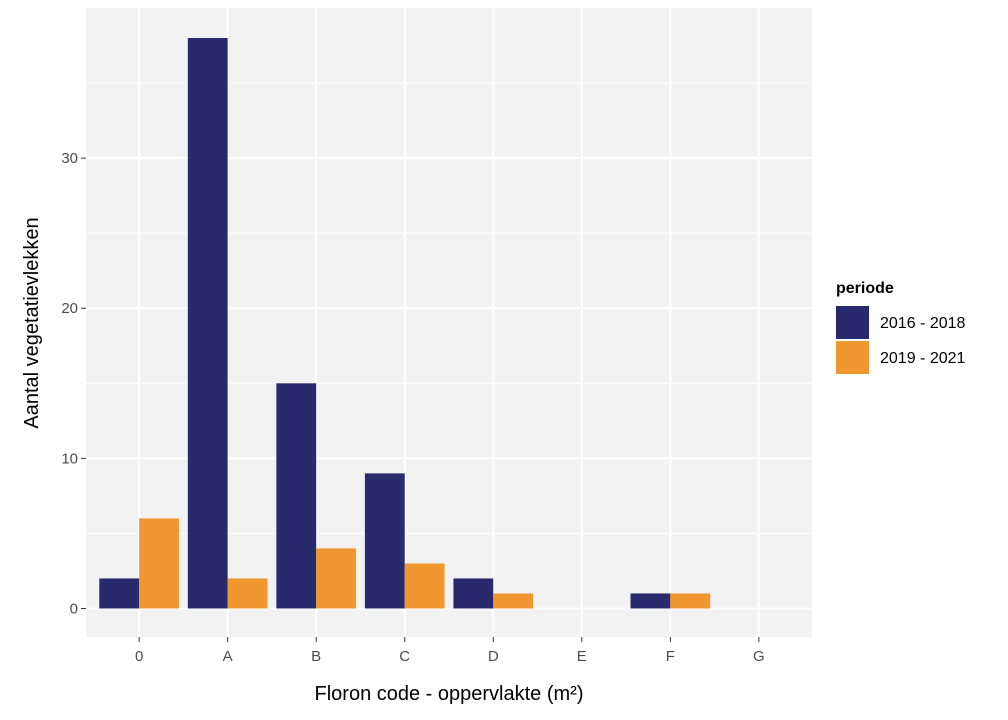 The width and height of the screenshot is (1008, 720). Describe the element at coordinates (493, 656) in the screenshot. I see `x-tick-label: D` at that location.